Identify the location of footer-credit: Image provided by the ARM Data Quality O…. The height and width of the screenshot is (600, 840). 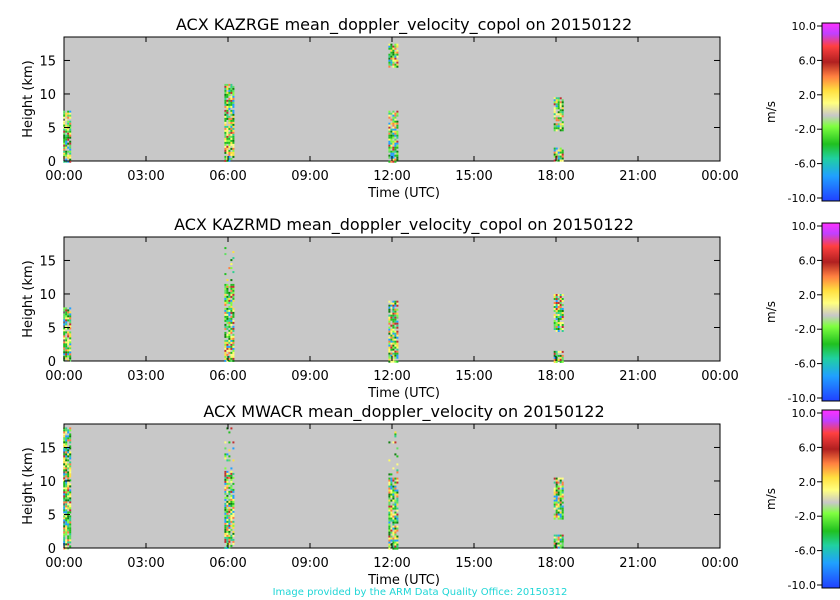
(420, 592).